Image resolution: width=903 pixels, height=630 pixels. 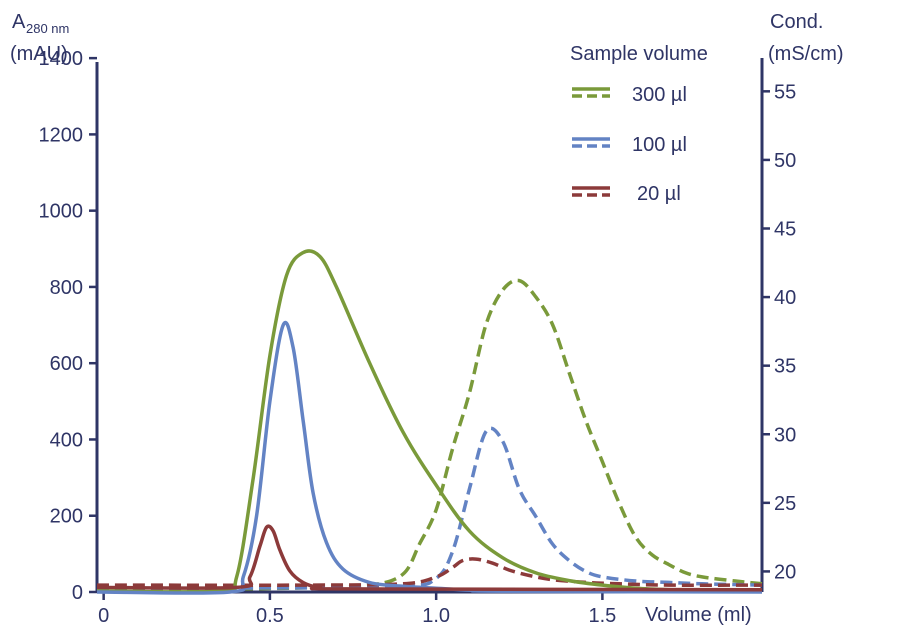 I want to click on x-tick-label: 0.5, so click(x=270, y=616).